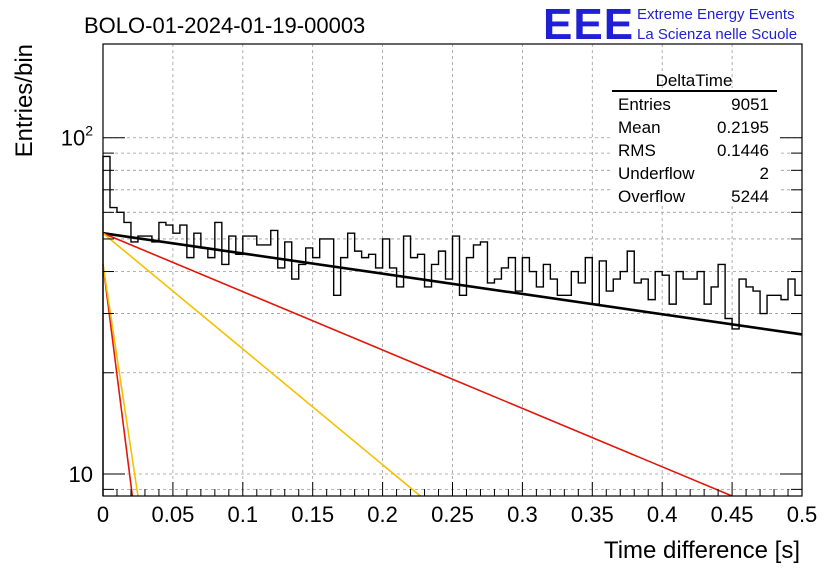  I want to click on run-title: BOLO-01-2024-01-19-00003, so click(224, 25).